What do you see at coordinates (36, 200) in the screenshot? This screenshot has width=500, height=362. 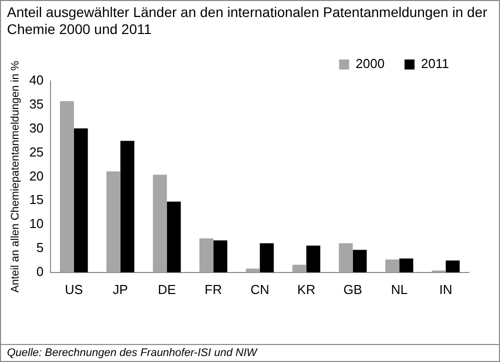 I see `y-tick-label: 15` at bounding box center [36, 200].